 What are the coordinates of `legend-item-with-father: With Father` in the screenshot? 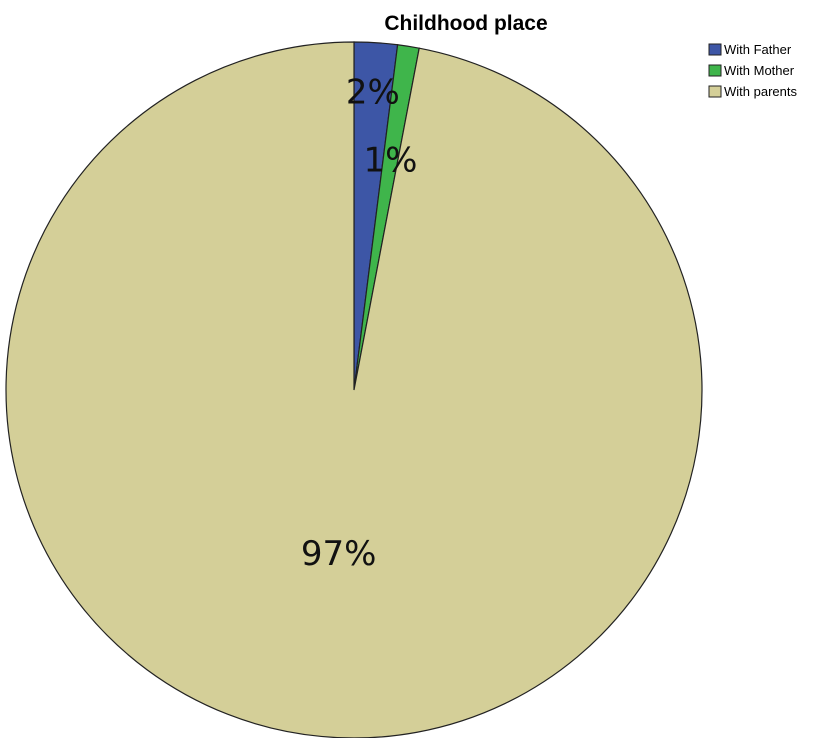 It's located at (750, 49).